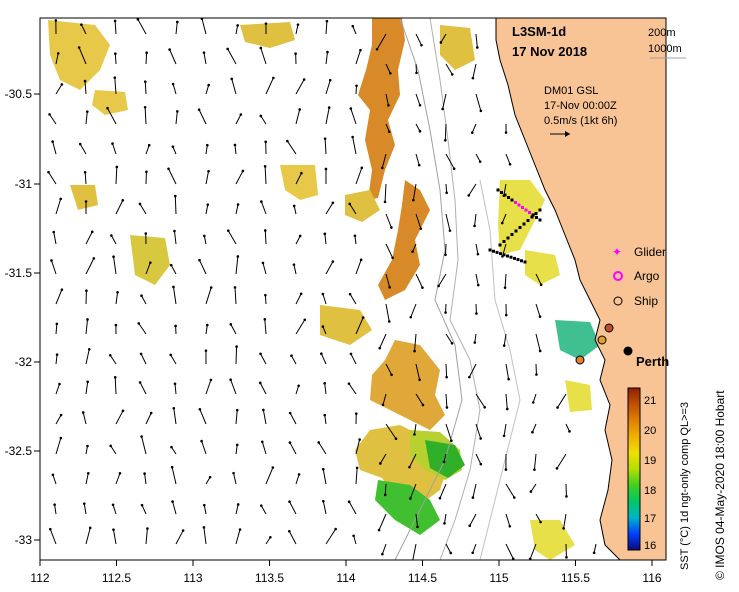  What do you see at coordinates (269, 578) in the screenshot?
I see `x-tick-label: 113.5` at bounding box center [269, 578].